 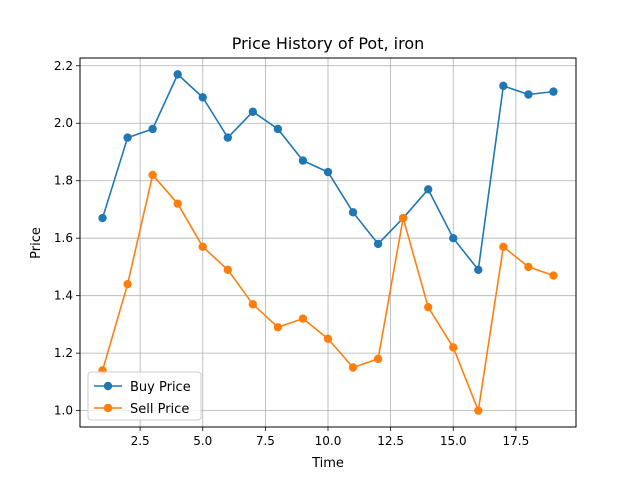 I want to click on legend-sell-price-label: Sell Price, so click(x=159, y=409).